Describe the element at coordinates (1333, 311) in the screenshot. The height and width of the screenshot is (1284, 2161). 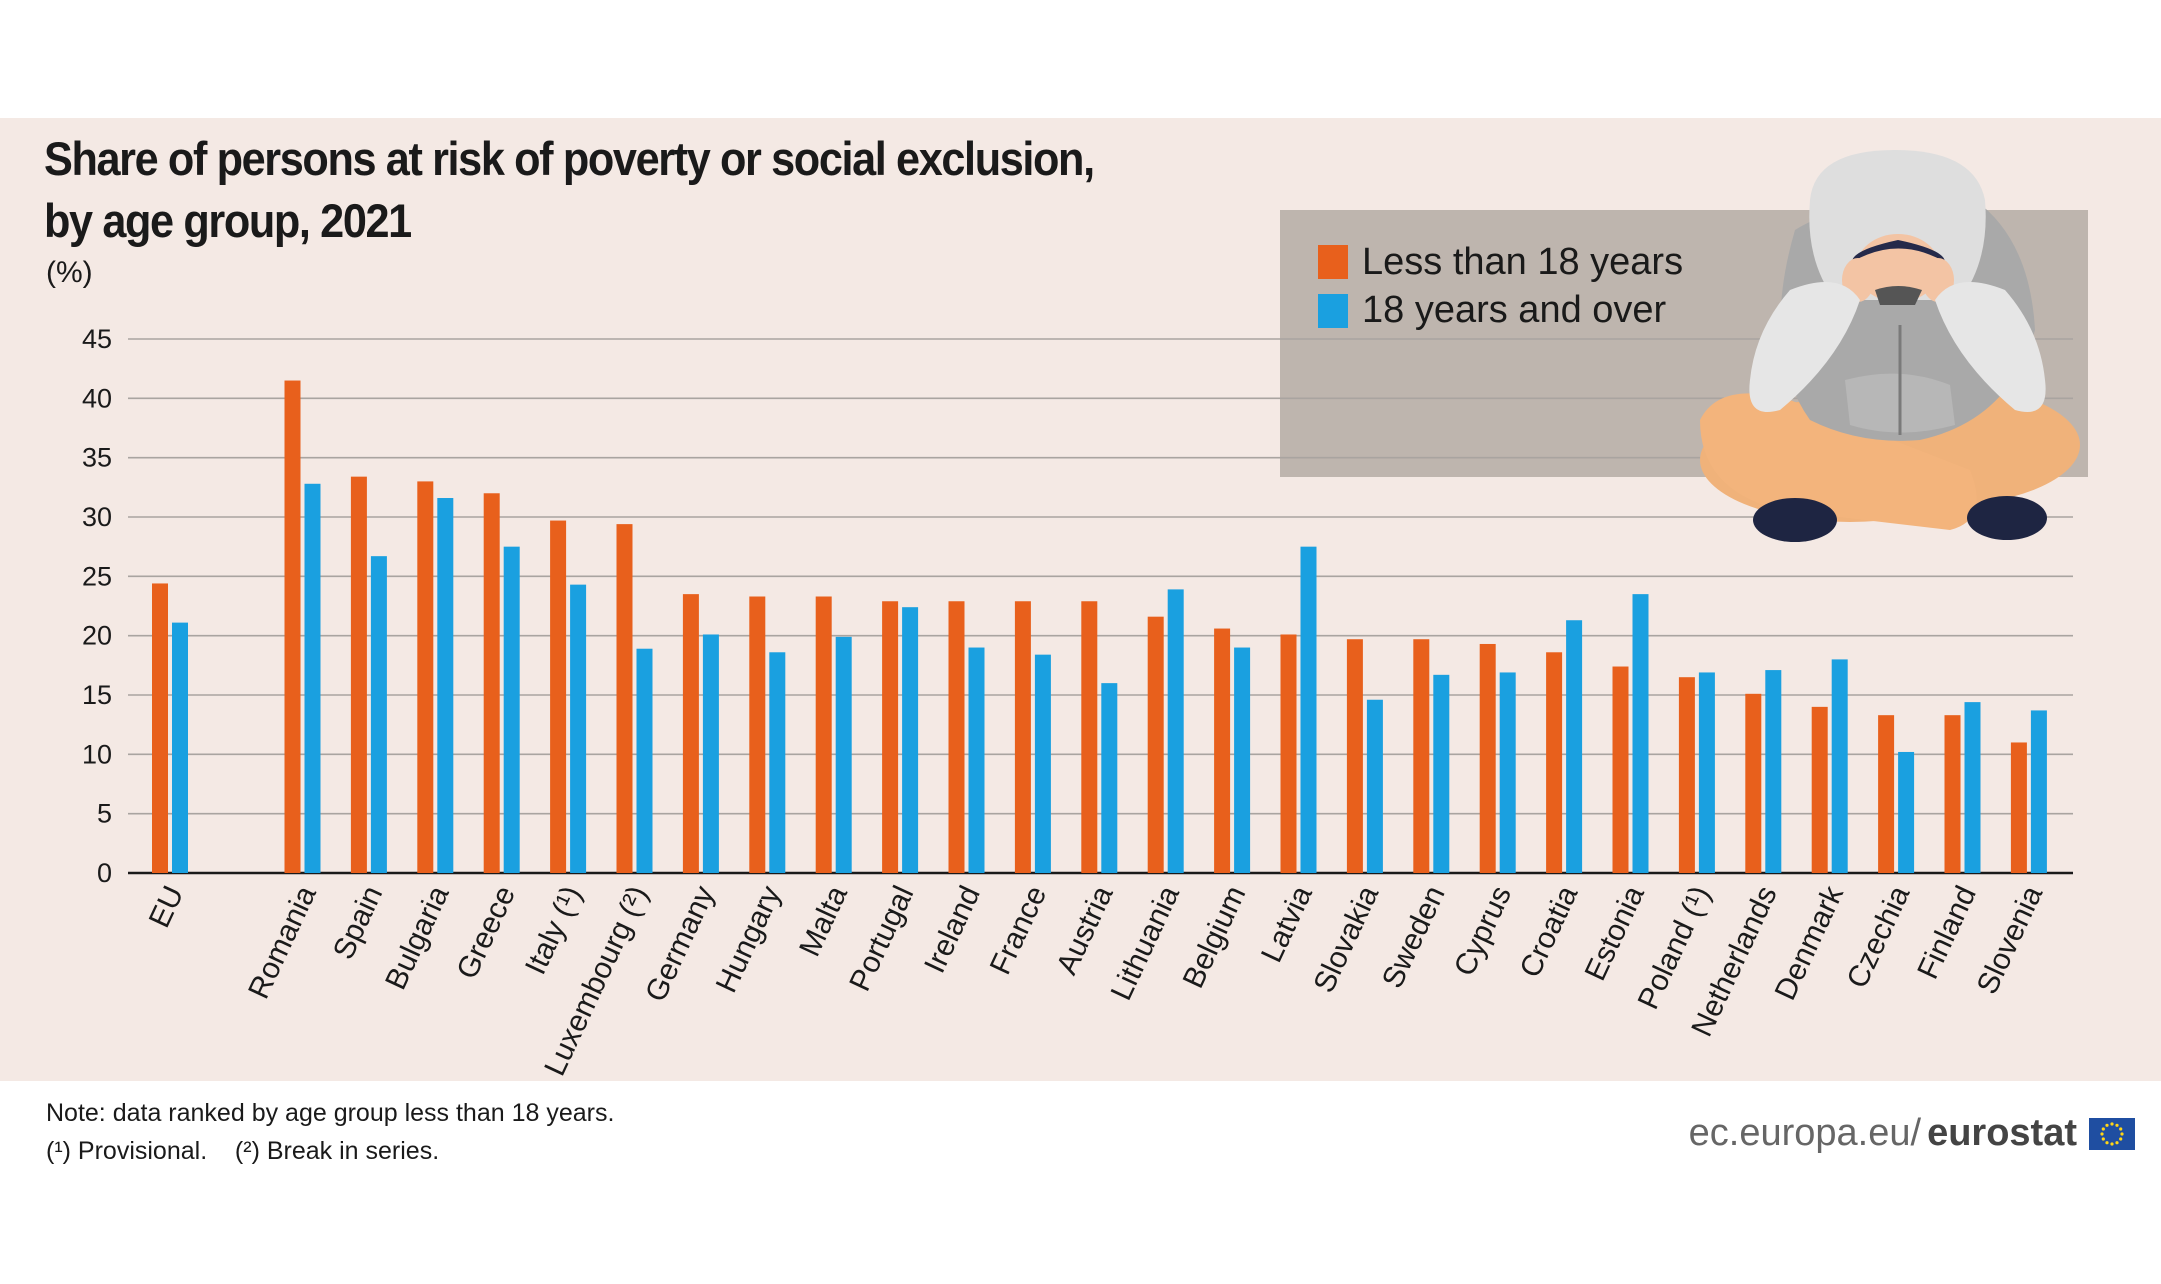
I see `legend-swatch-18-and-over` at that location.